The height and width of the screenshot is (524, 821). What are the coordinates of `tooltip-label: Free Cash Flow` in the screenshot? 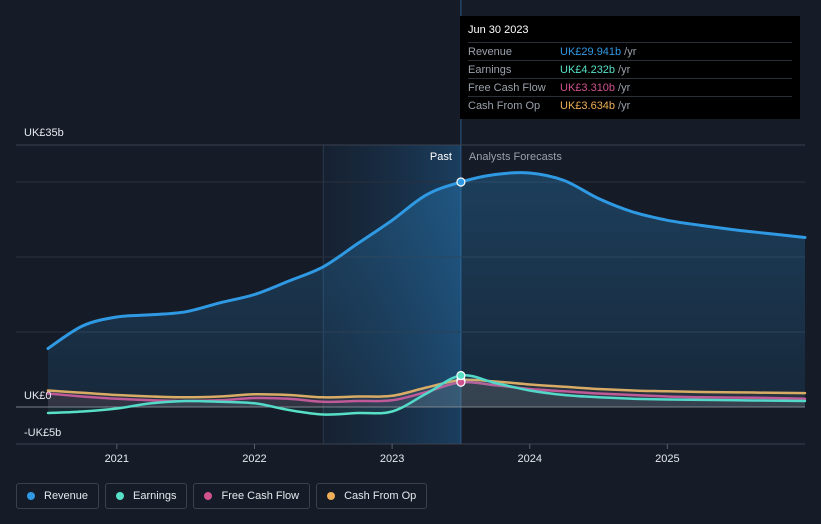 It's located at (507, 87).